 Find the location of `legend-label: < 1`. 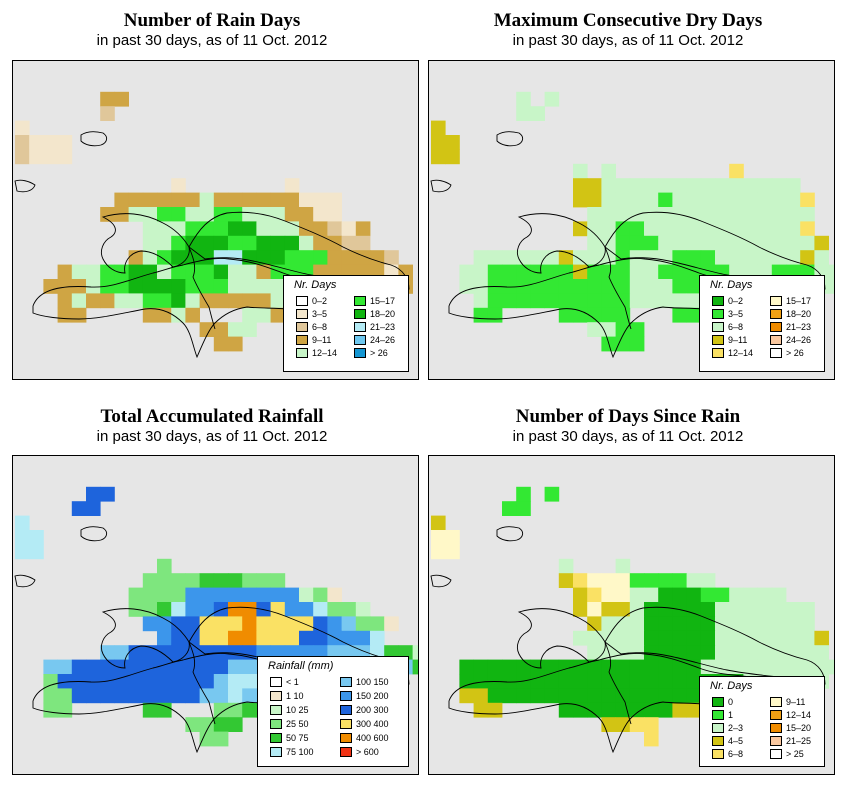

legend-label: < 1 is located at coordinates (292, 682).